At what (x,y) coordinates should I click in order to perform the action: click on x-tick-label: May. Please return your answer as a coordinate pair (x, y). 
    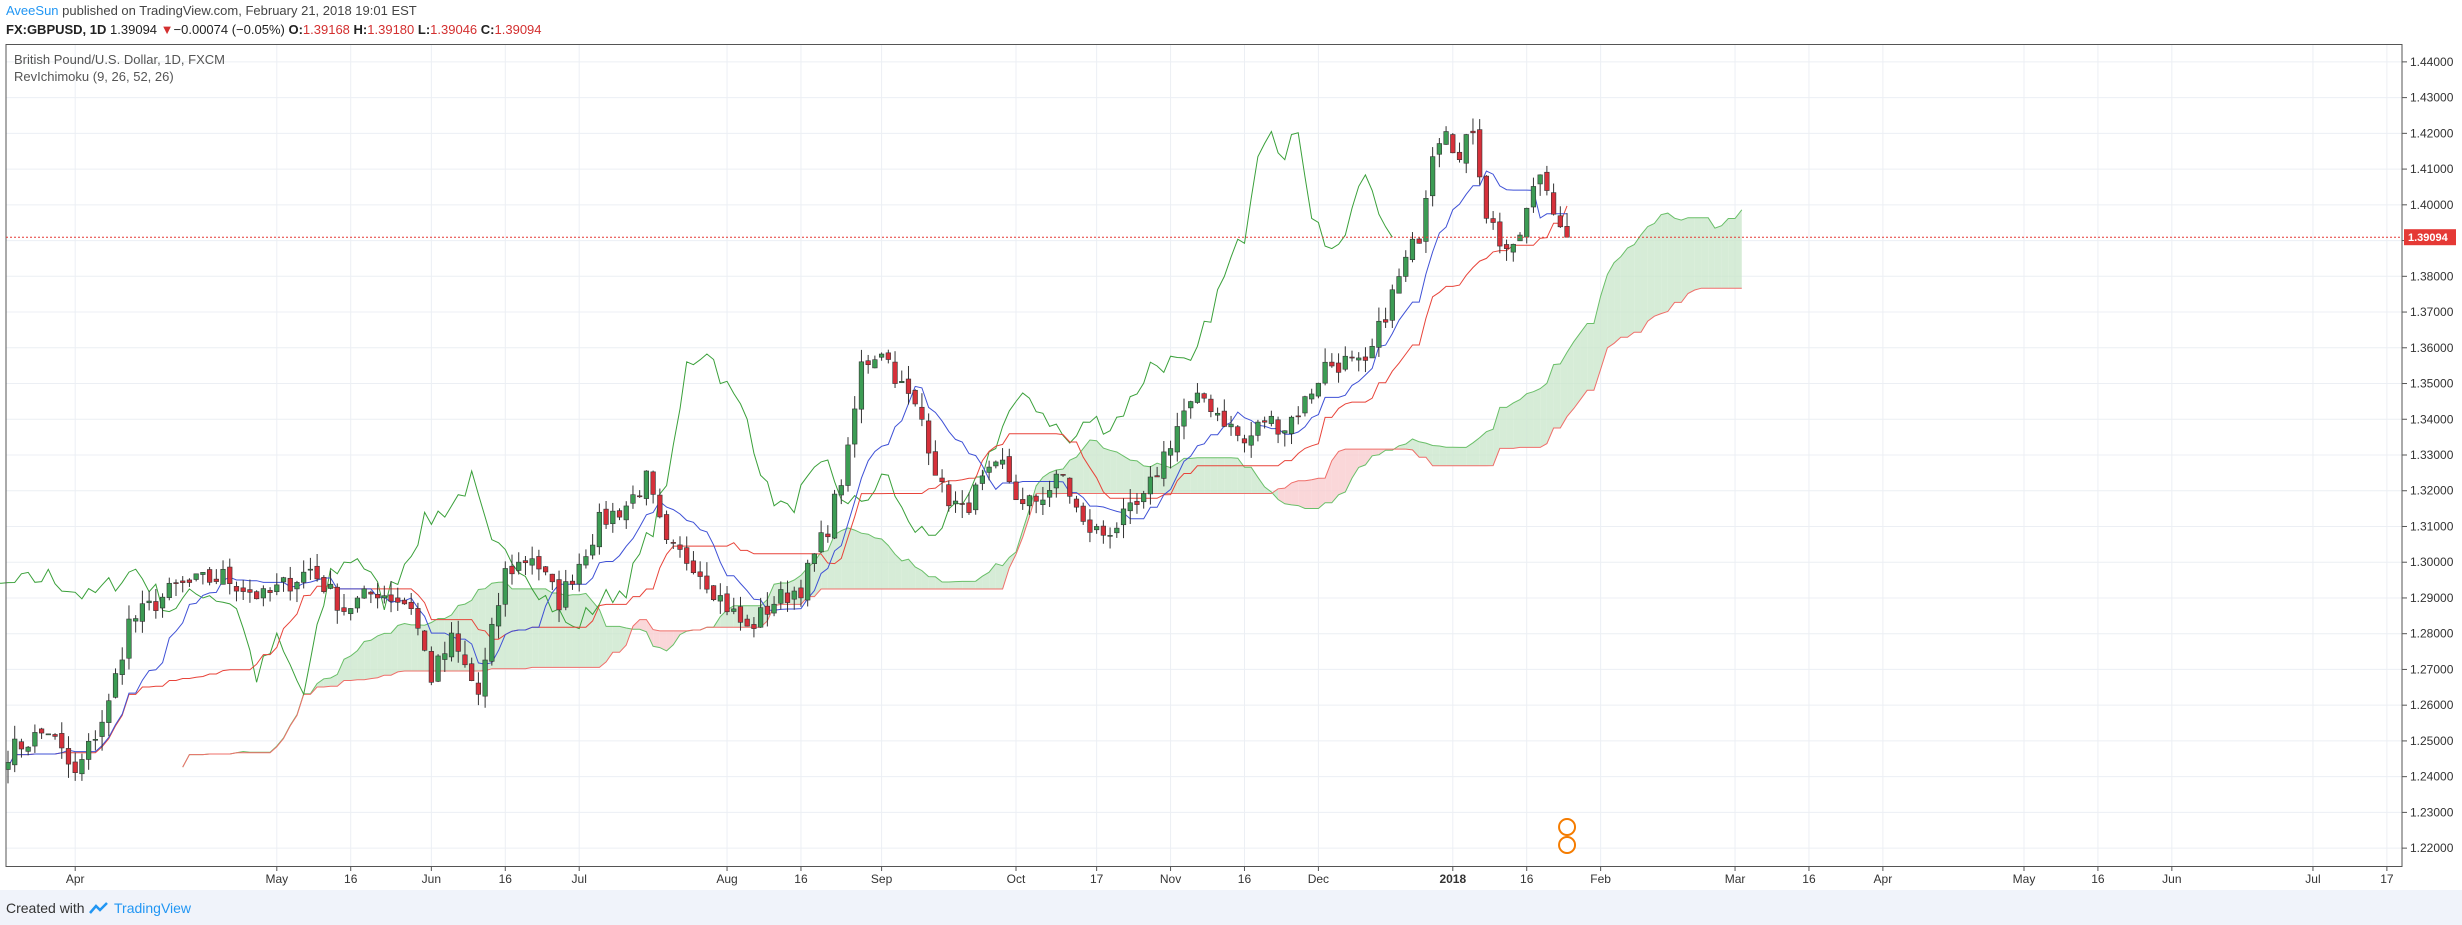
    Looking at the image, I should click on (276, 879).